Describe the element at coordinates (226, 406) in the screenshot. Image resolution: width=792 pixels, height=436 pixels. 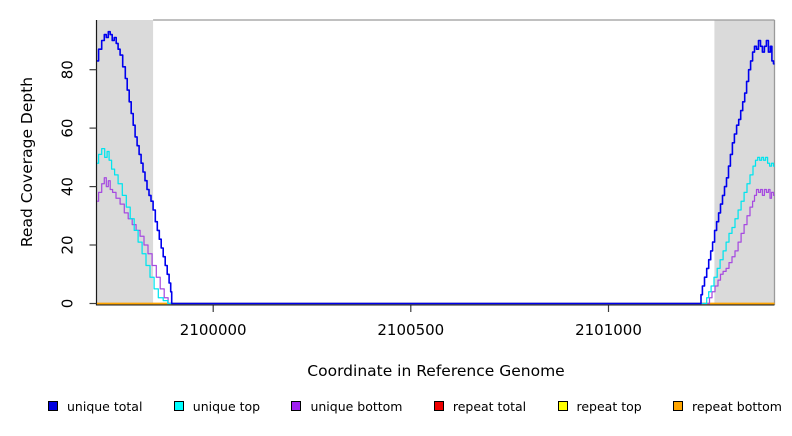
I see `legend-label: unique top` at that location.